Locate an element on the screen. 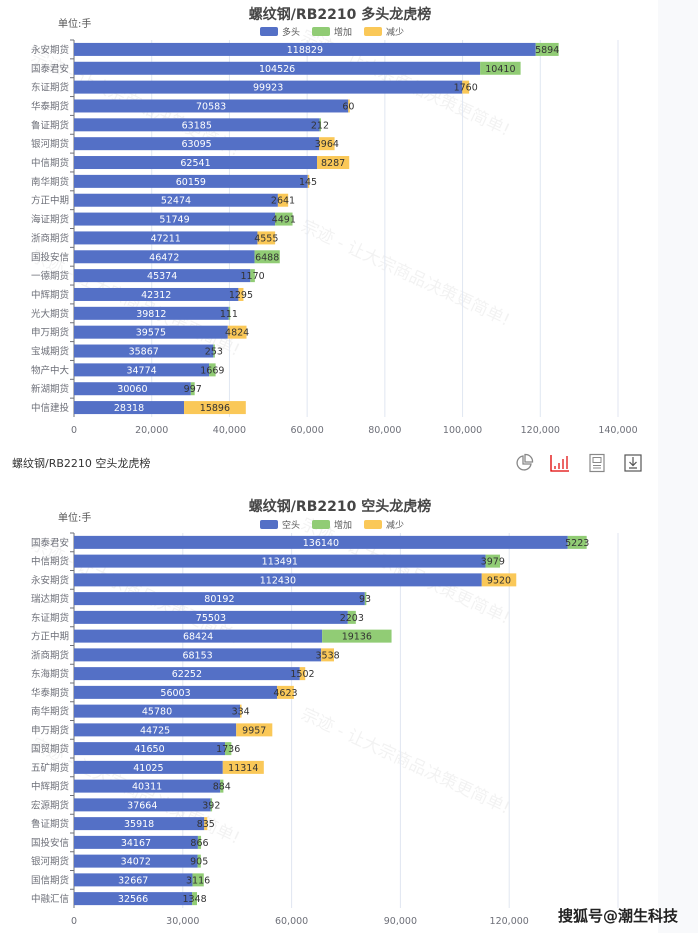  y-tick-label: 中融汇信 is located at coordinates (50, 899).